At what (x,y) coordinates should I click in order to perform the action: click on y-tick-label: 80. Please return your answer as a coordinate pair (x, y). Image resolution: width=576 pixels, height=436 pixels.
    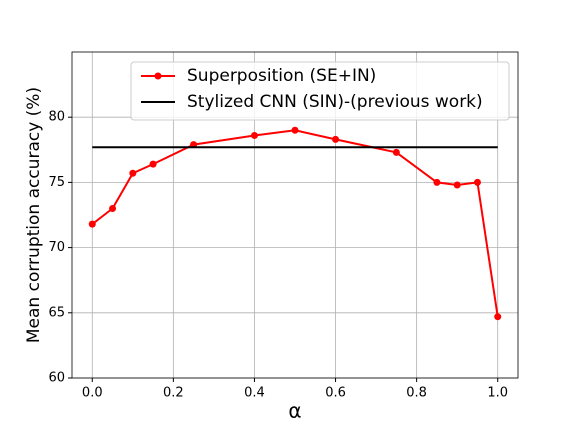
    Looking at the image, I should click on (56, 117).